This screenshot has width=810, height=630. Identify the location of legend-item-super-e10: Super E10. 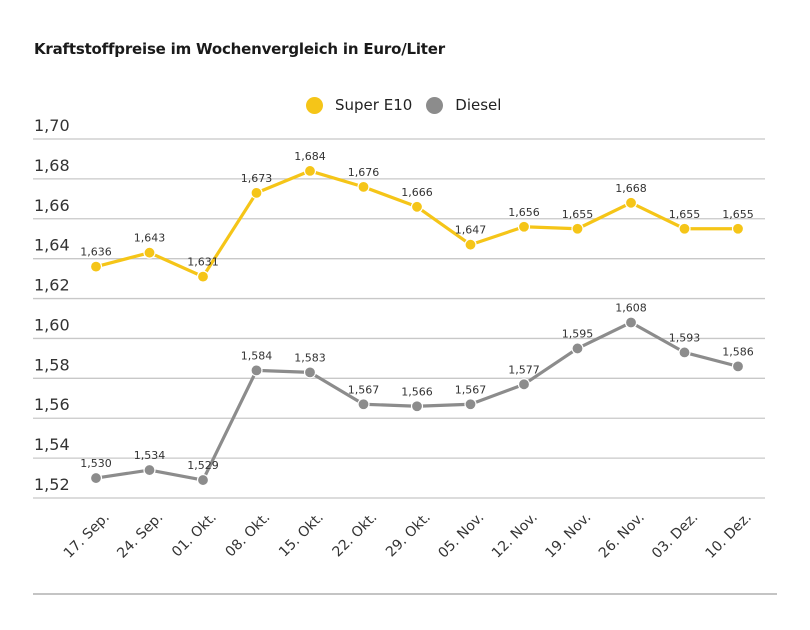
(359, 105).